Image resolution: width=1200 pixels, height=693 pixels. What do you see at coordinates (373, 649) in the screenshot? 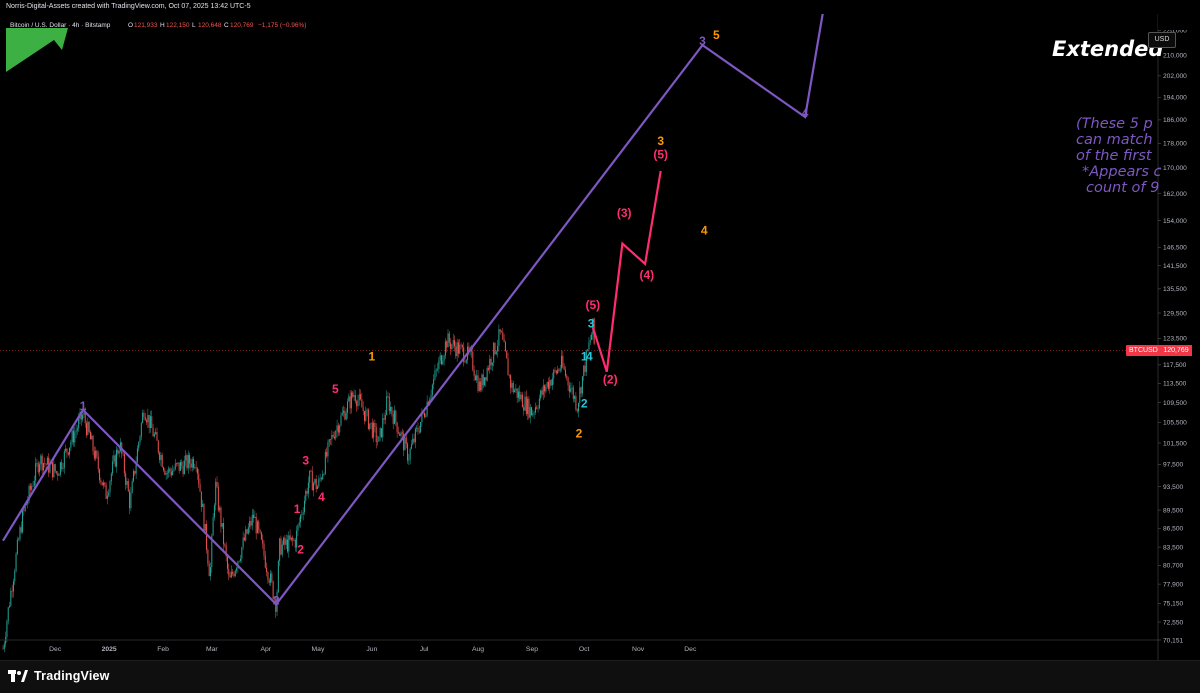
I see `time-axis: Dec 2025 Feb Mar Apr May Jun Jul Aug Sep Oct Nov Dec` at bounding box center [373, 649].